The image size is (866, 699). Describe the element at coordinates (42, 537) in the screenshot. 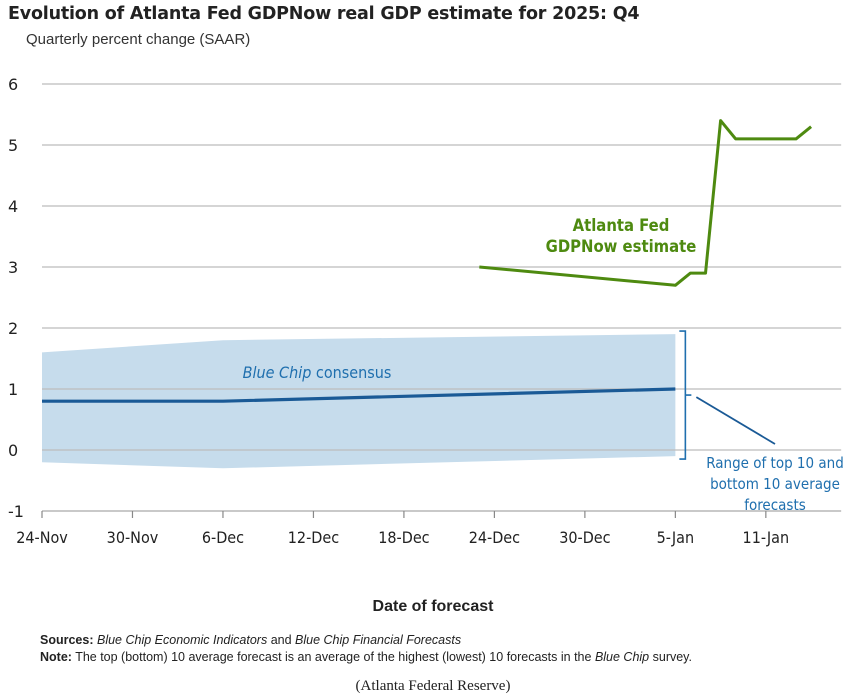

I see `x-tick-label: 24-Nov` at that location.